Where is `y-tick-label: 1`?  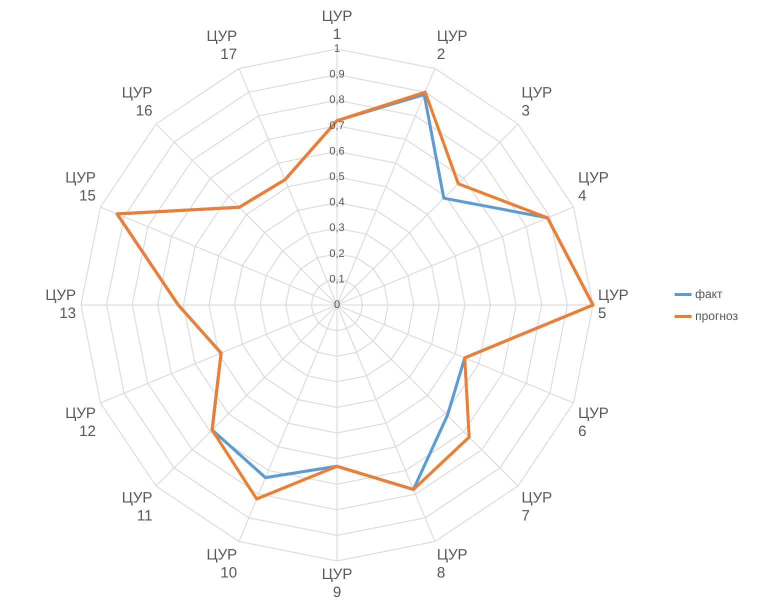
y-tick-label: 1 is located at coordinates (337, 49).